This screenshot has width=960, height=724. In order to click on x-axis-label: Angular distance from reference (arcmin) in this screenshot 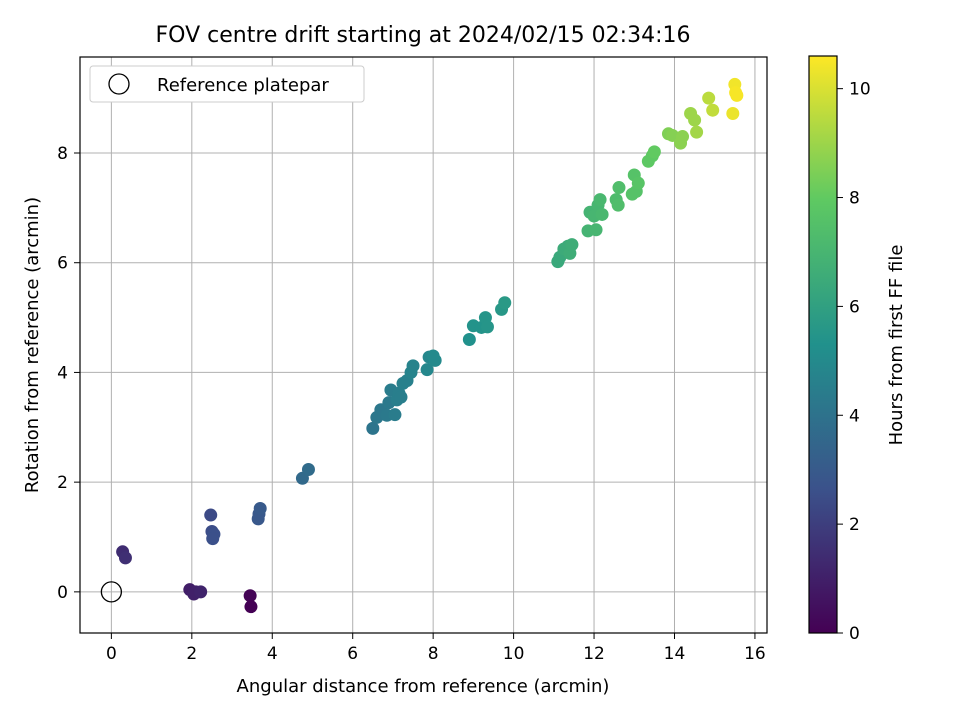, I will do `click(423, 686)`.